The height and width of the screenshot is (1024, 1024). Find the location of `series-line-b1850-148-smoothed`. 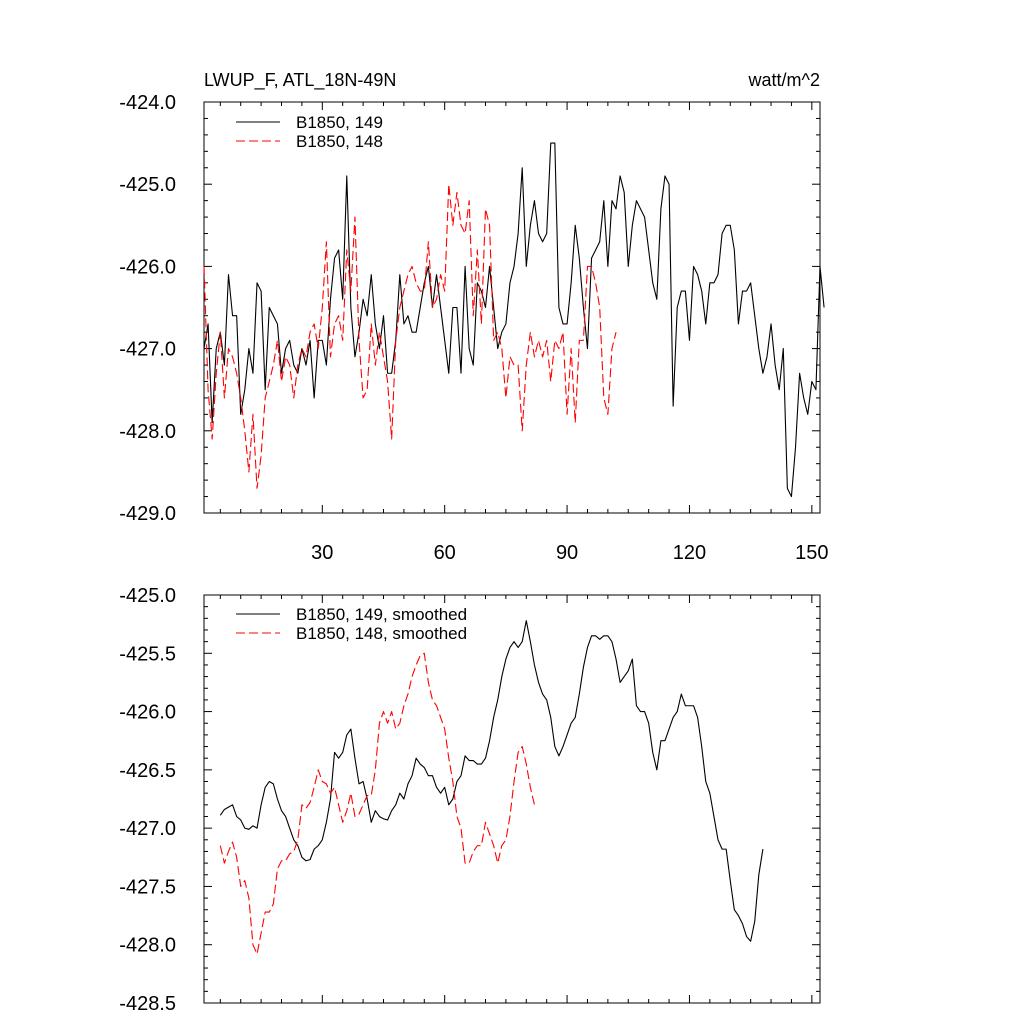

series-line-b1850-148-smoothed is located at coordinates (377, 803).